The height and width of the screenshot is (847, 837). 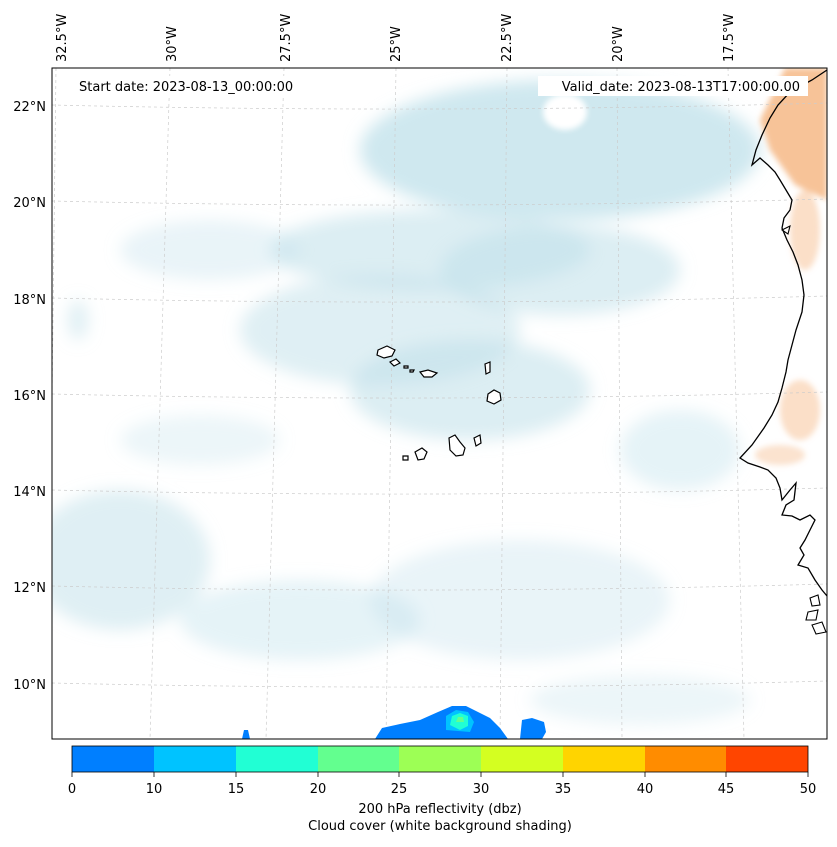 I want to click on valid-date-label: Valid_date: 2023-08-13T17:00:00.00, so click(x=681, y=87).